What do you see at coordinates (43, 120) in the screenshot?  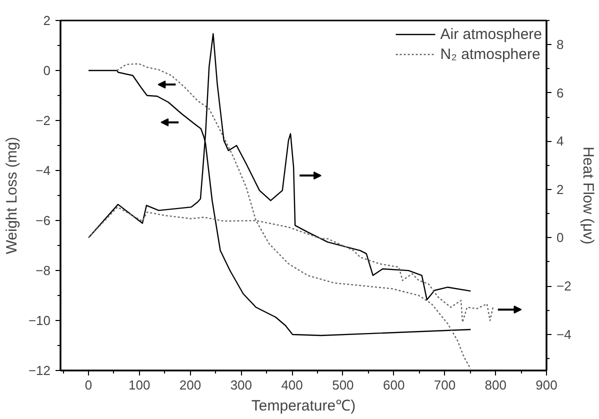 I see `y-tick-label: −2` at bounding box center [43, 120].